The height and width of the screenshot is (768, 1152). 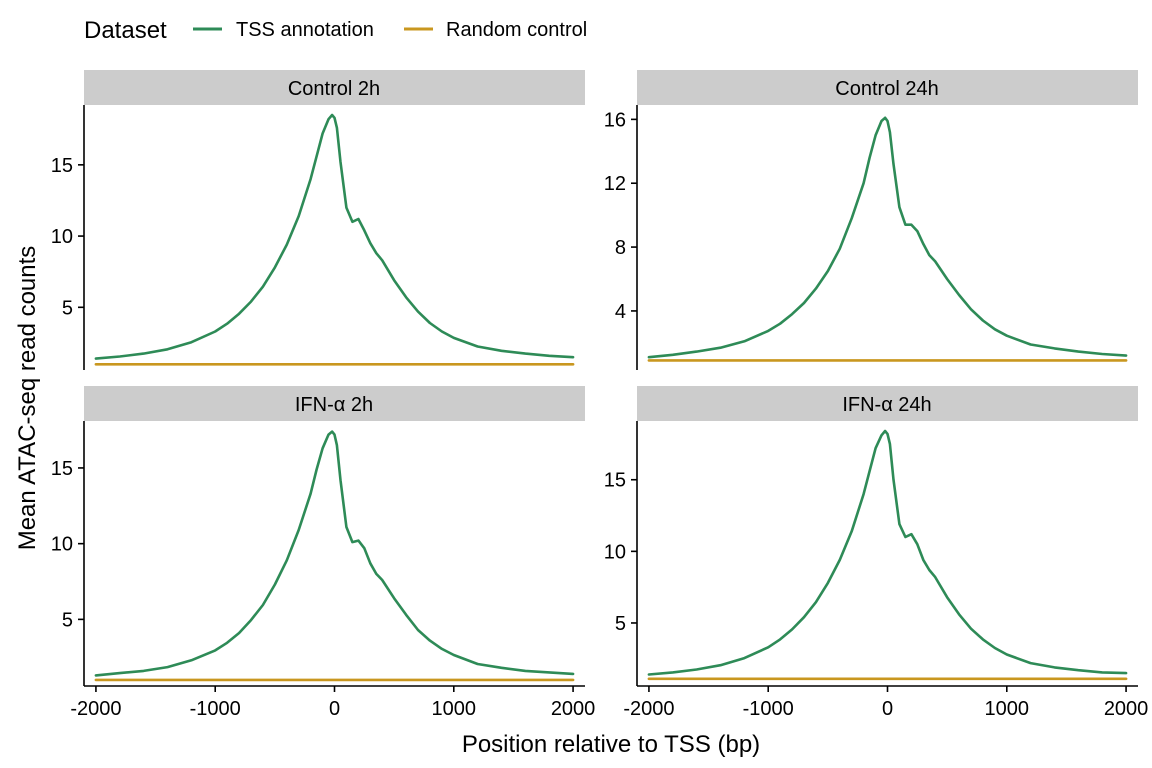 I want to click on strip-control-2h, so click(x=334, y=87).